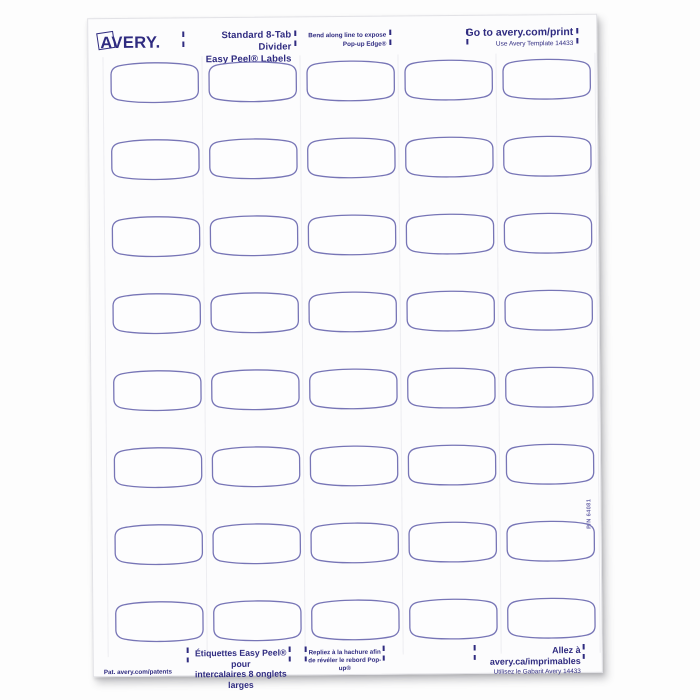  I want to click on footer-template-number-fr: Utilisez le Gabarit Avery 14433, so click(537, 671).